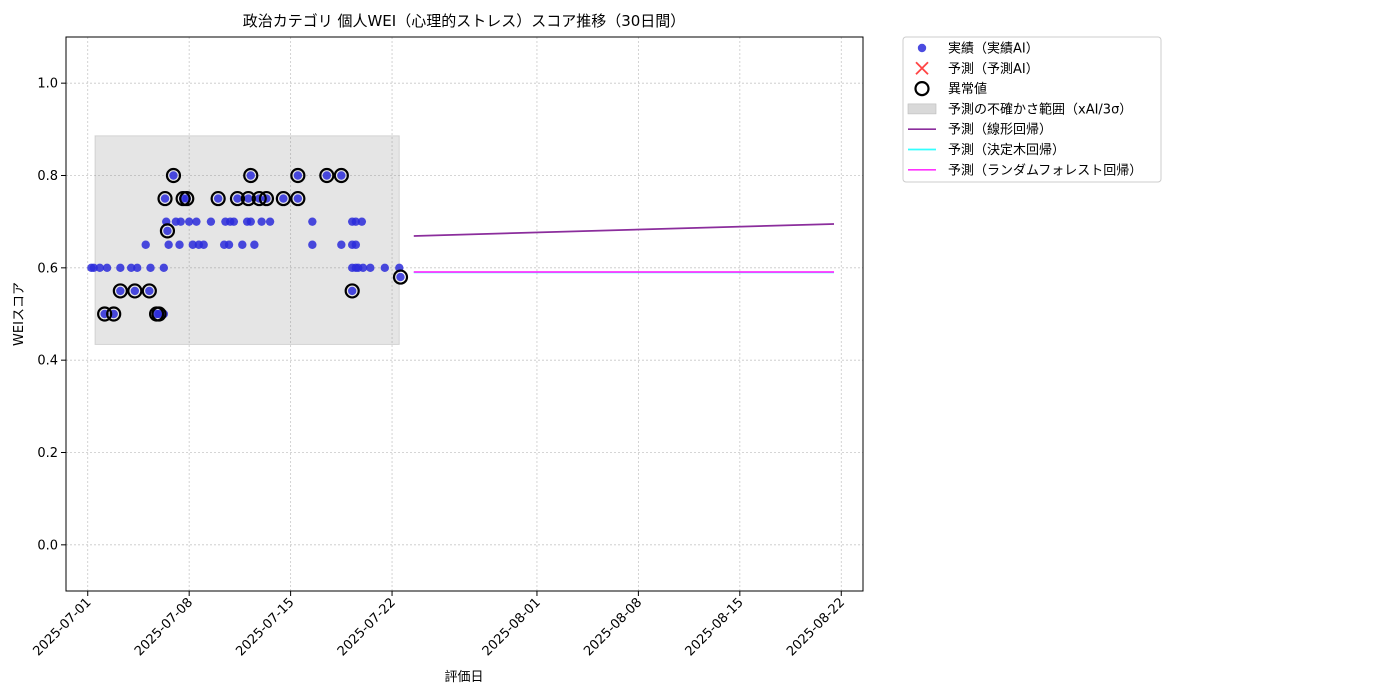  What do you see at coordinates (63, 627) in the screenshot?
I see `x-tick-label: 2025-07-01` at bounding box center [63, 627].